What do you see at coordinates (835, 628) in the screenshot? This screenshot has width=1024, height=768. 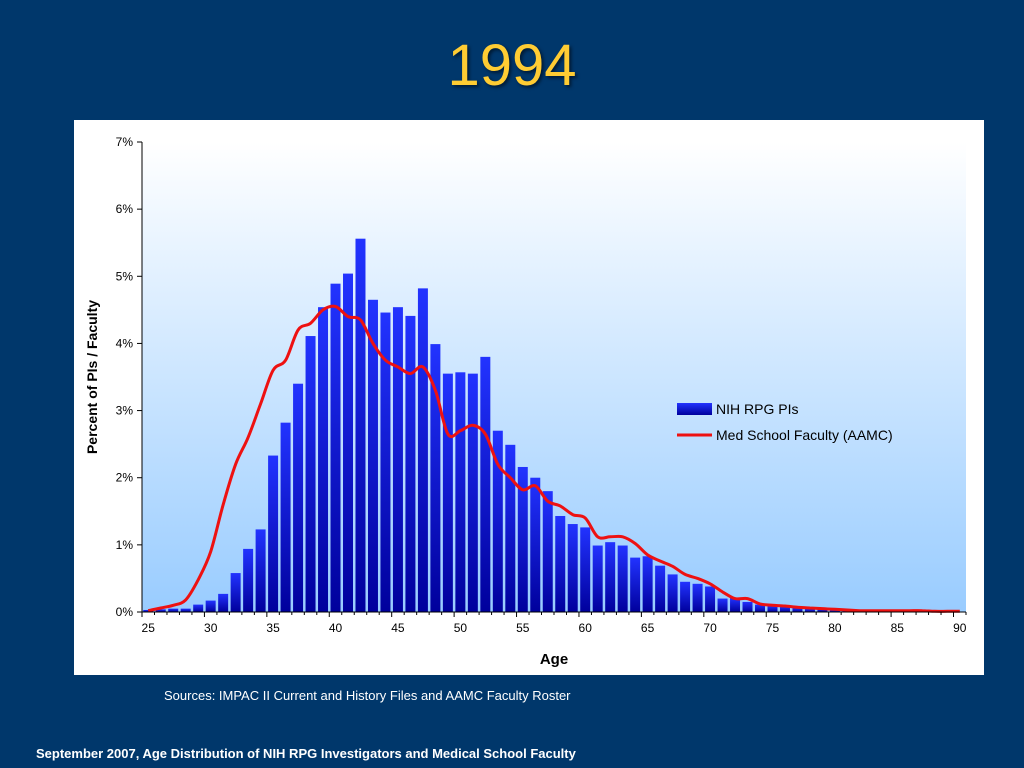 I see `x-tick-label: 80` at bounding box center [835, 628].